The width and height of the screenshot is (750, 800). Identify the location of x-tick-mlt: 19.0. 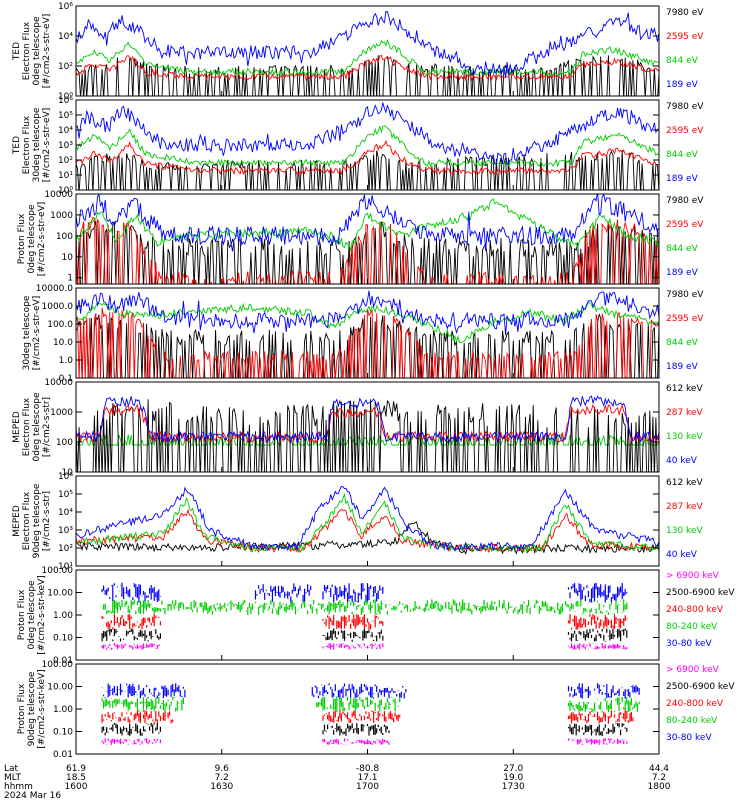
(513, 778).